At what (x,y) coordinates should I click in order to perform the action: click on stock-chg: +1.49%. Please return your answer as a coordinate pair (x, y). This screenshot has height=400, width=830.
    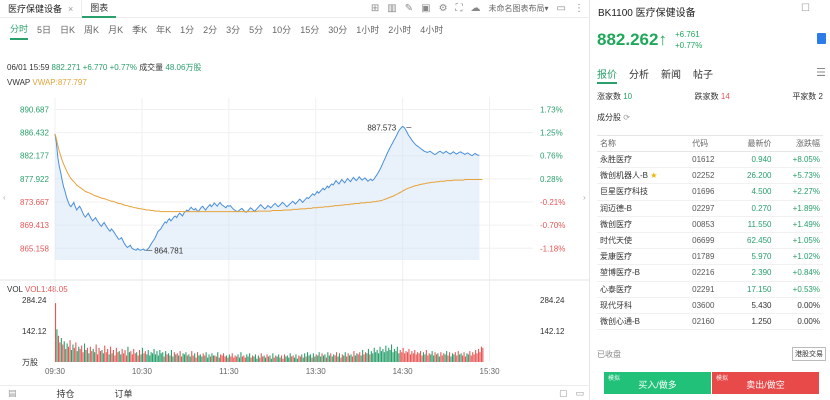
    Looking at the image, I should click on (798, 224).